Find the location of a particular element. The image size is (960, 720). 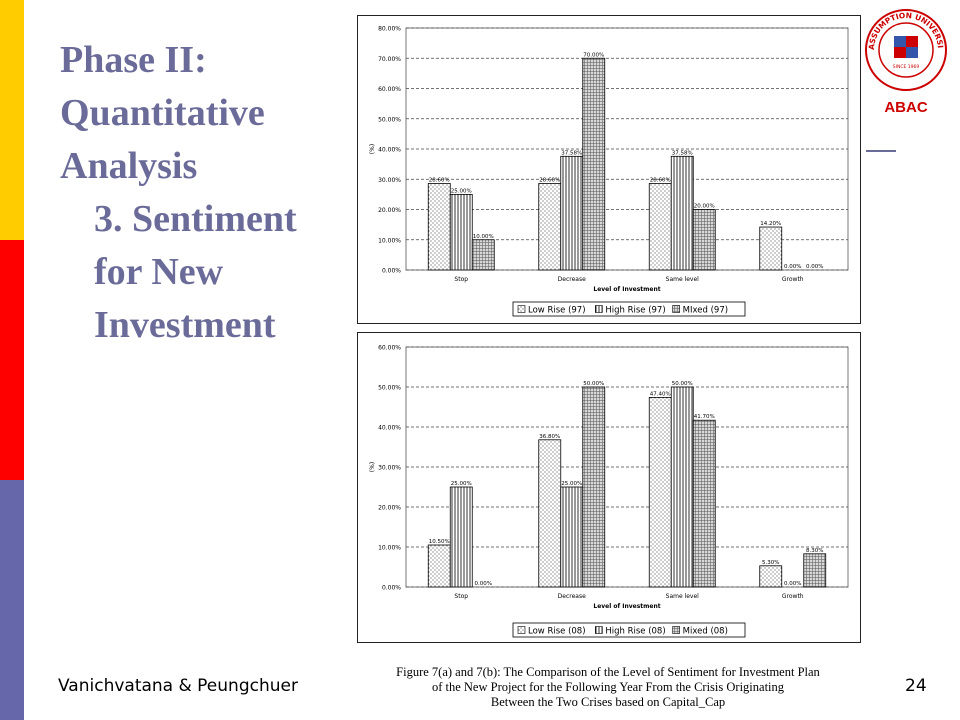

x-tick-label: Stop is located at coordinates (461, 596).